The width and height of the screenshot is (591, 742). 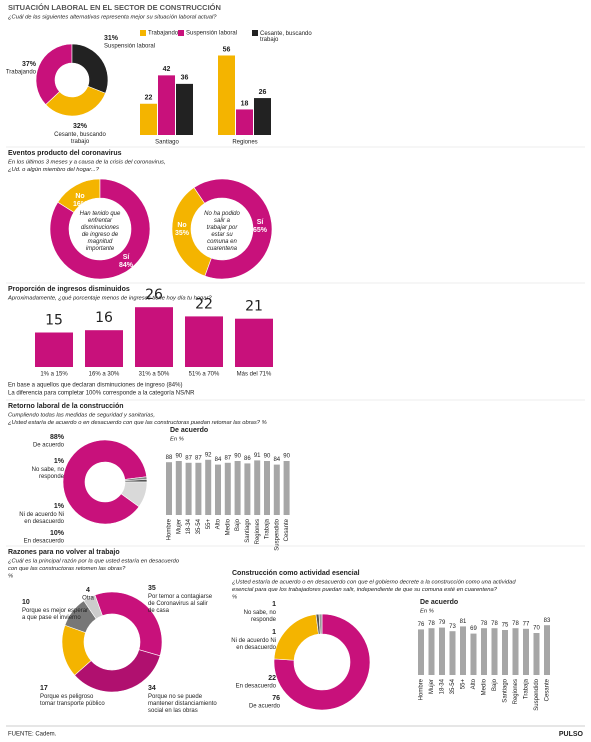 I want to click on slice-label: En desacuerdo, so click(x=256, y=687).